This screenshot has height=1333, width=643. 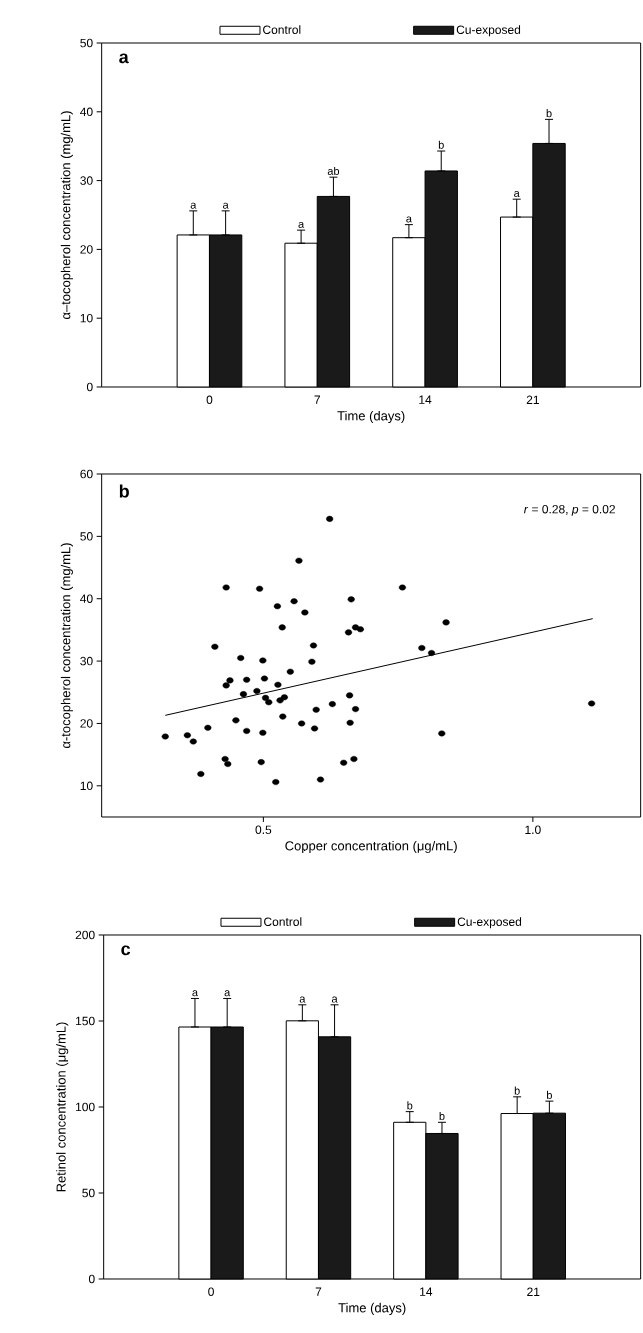 What do you see at coordinates (67, 215) in the screenshot?
I see `y-axis-title: α–tocopherol concentration (mg/mL)` at bounding box center [67, 215].